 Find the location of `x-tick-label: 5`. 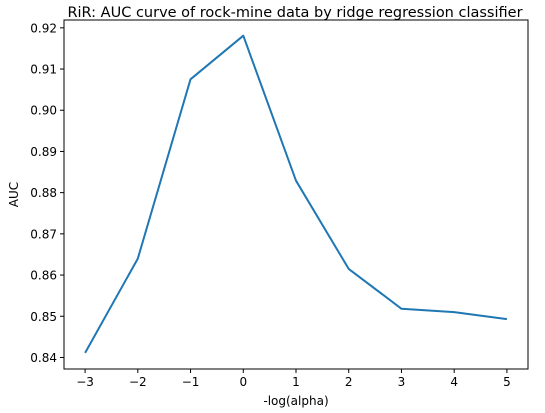

x-tick-label: 5 is located at coordinates (507, 382).